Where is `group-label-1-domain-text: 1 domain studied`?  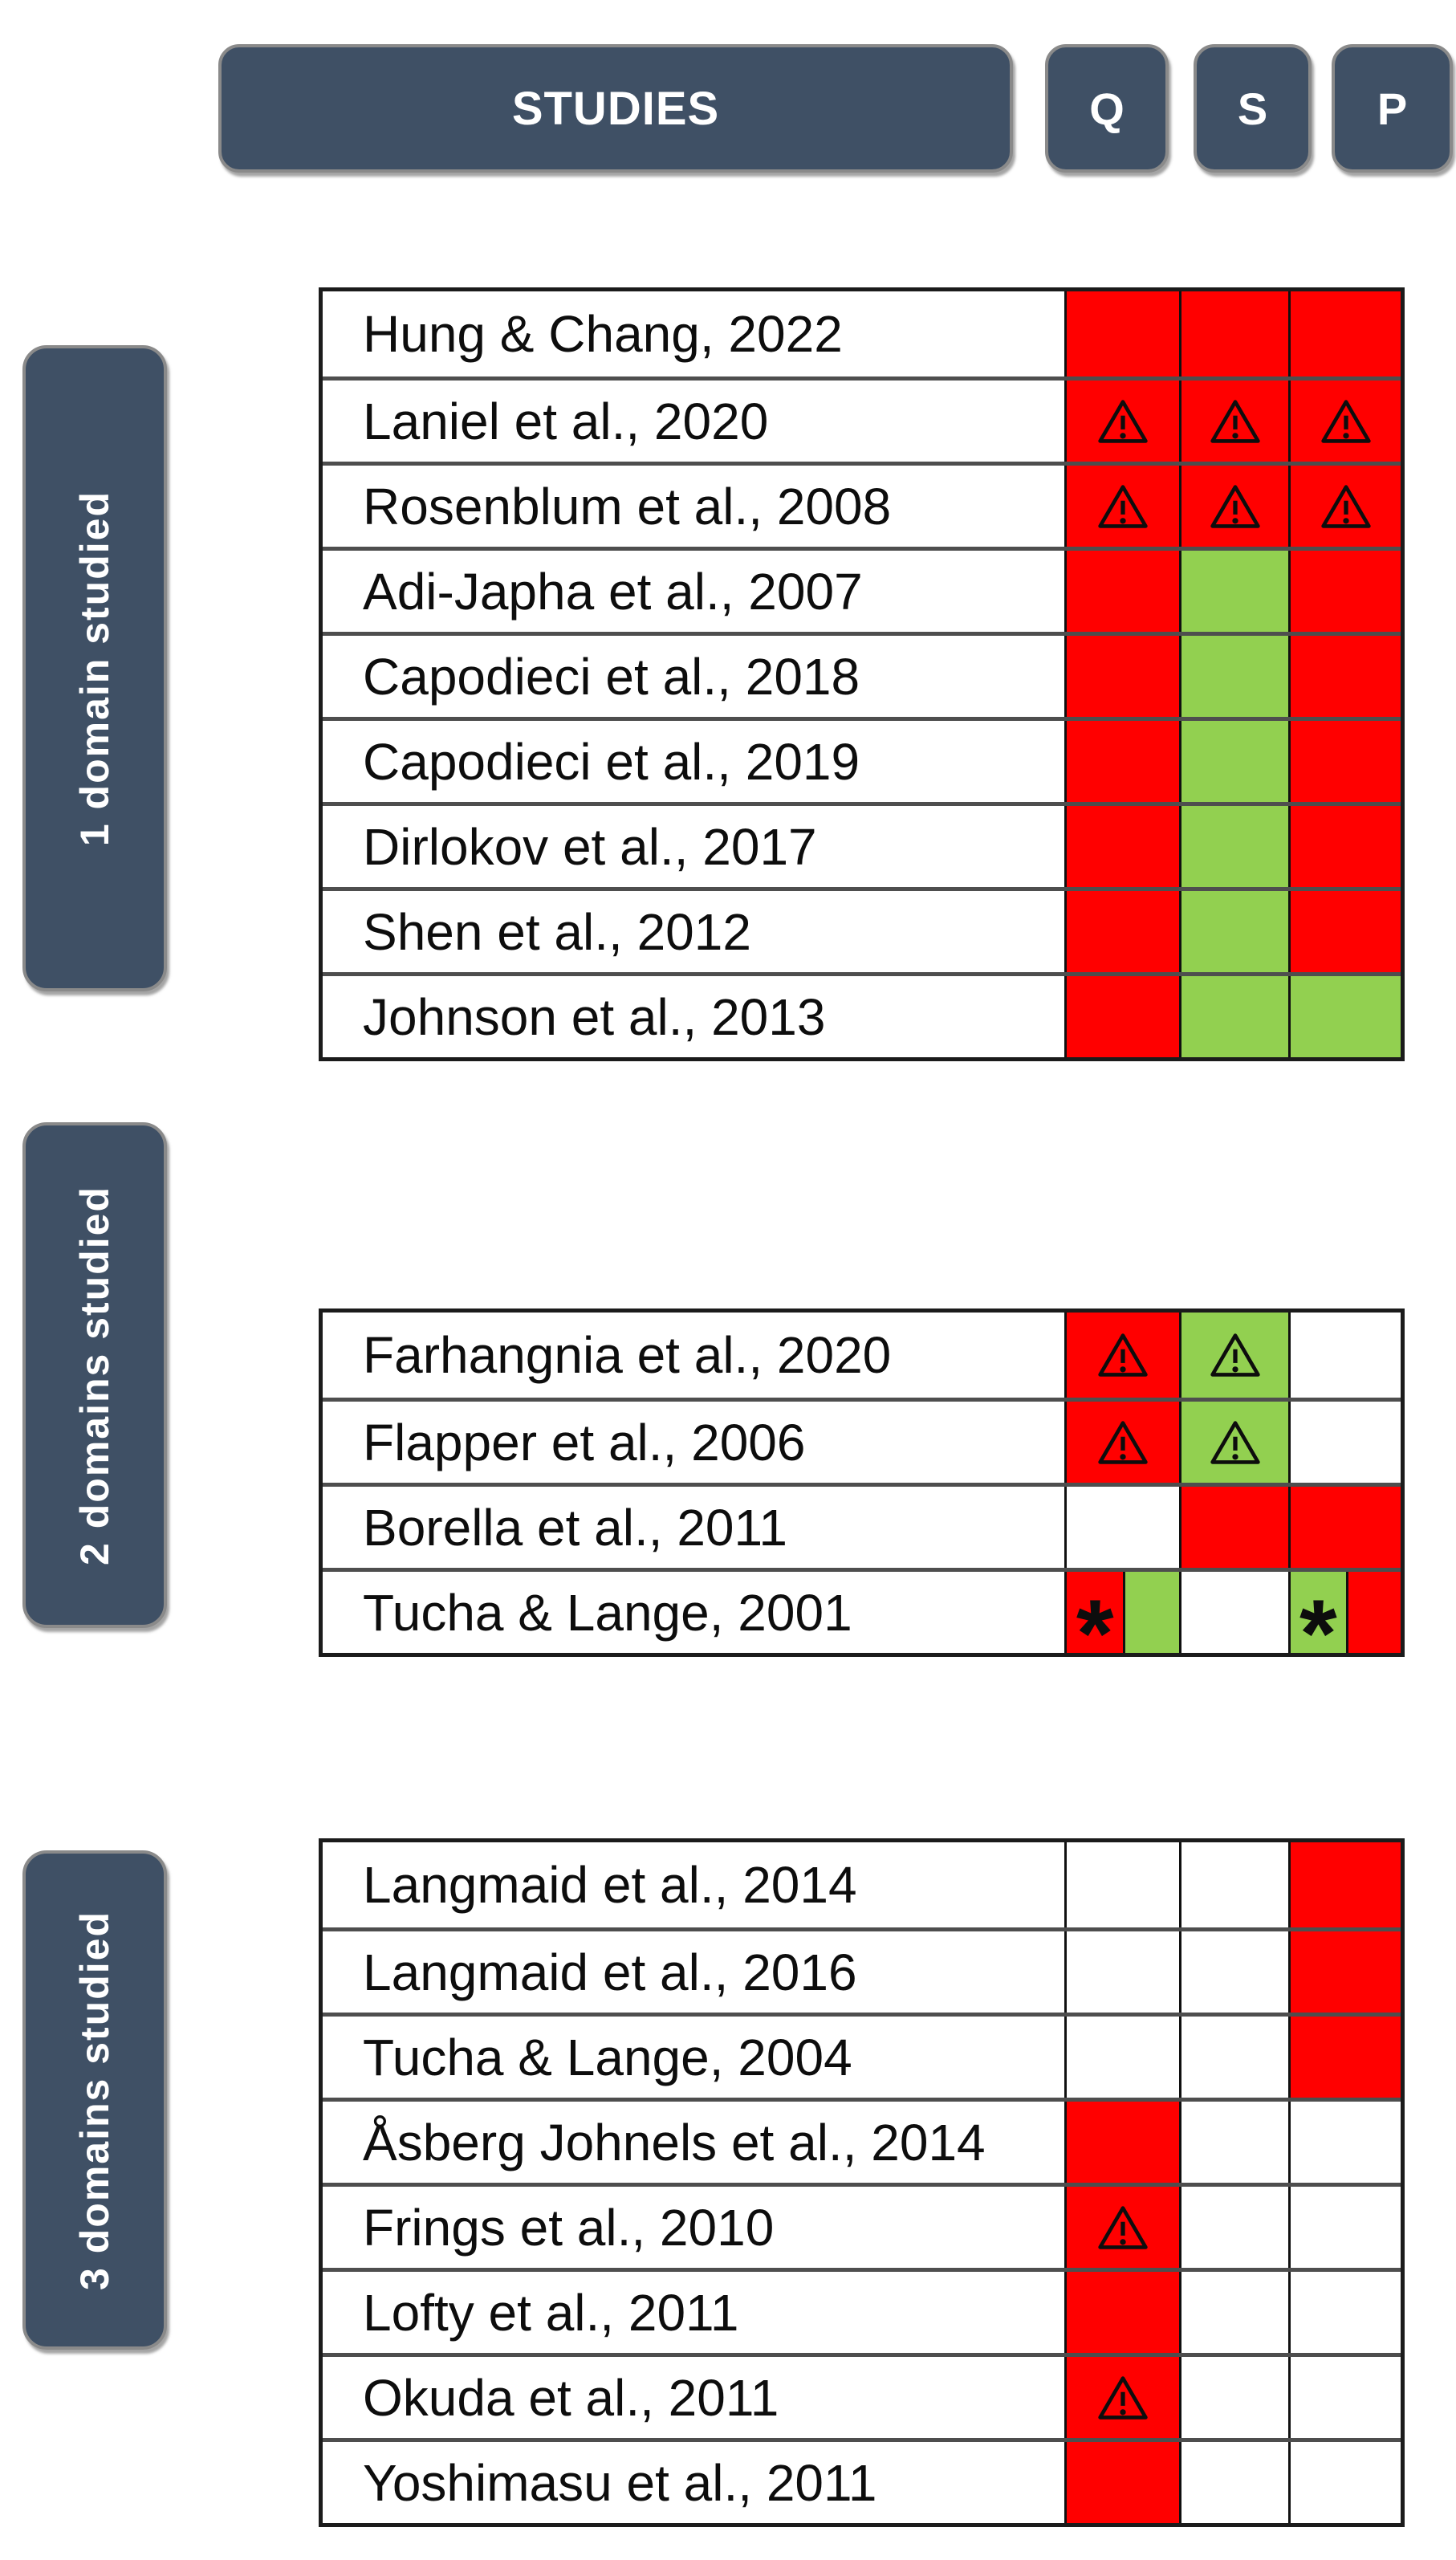
group-label-1-domain-text: 1 domain studied is located at coordinates (94, 668).